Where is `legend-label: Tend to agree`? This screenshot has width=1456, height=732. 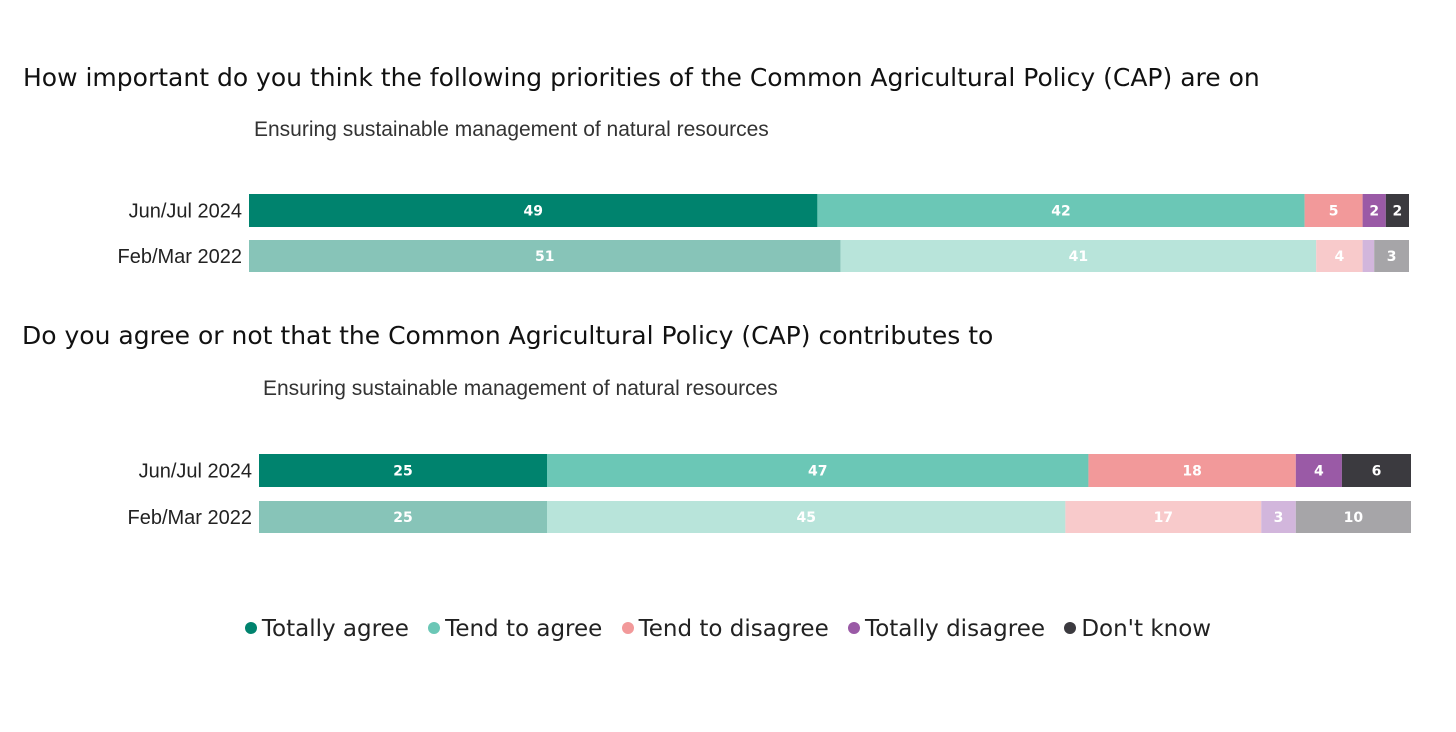 legend-label: Tend to agree is located at coordinates (524, 629).